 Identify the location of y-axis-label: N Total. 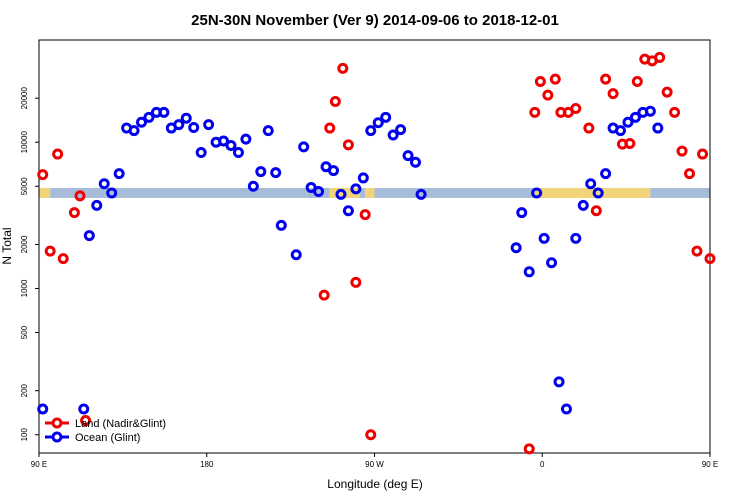
(7, 245).